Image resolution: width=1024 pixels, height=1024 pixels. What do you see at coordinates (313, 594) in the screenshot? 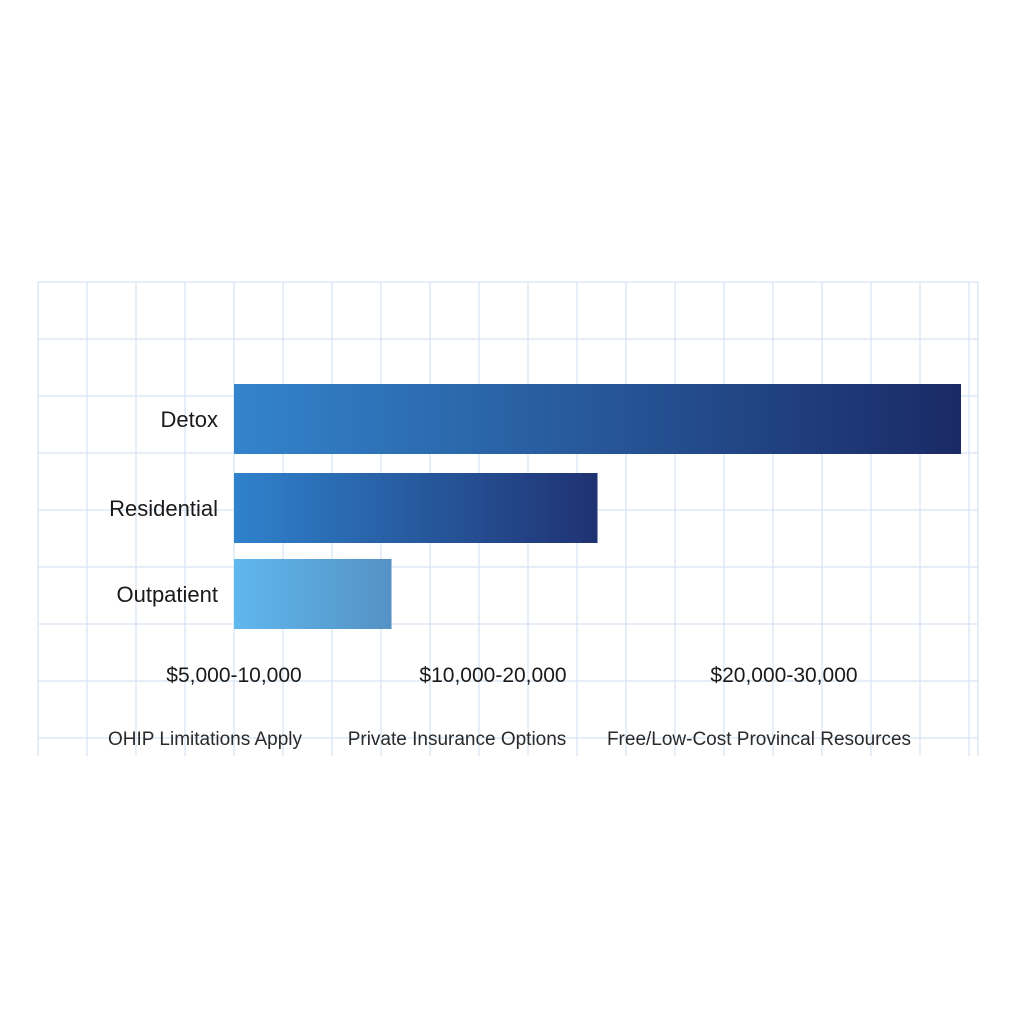
I see `bar-outpatient` at bounding box center [313, 594].